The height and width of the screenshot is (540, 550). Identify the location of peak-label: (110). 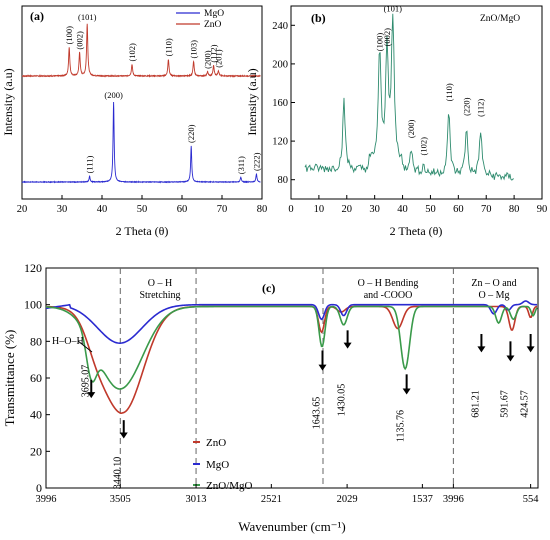
(449, 92).